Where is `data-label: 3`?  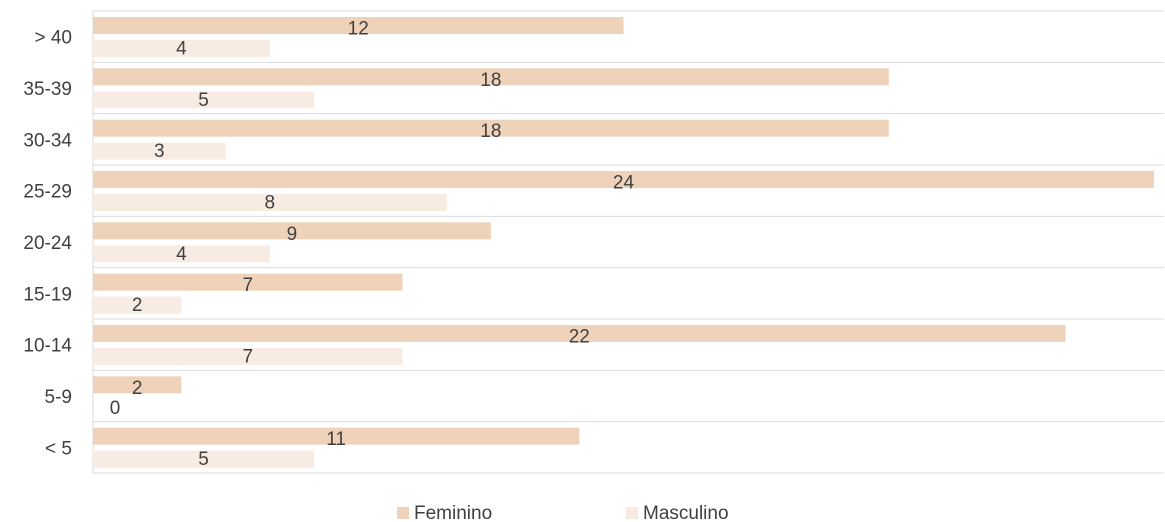 data-label: 3 is located at coordinates (159, 151).